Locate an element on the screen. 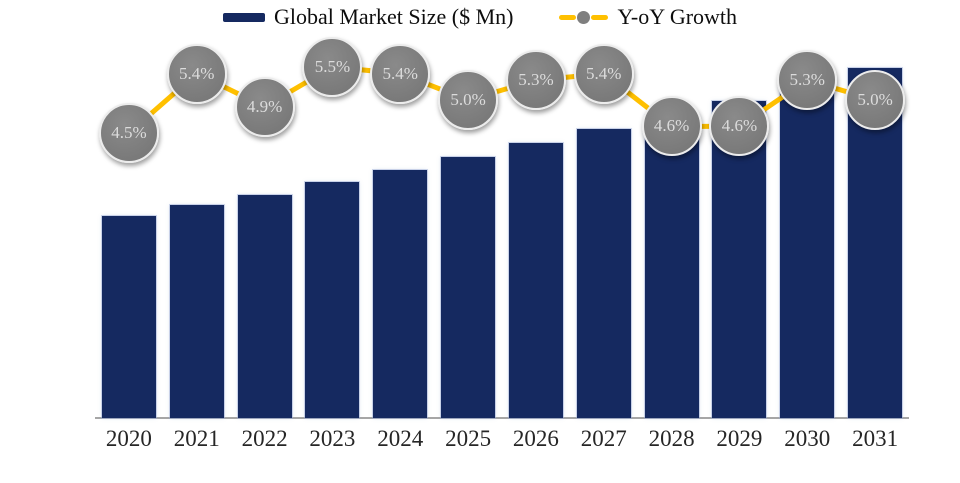 This screenshot has height=483, width=960. bar-2023 is located at coordinates (332, 300).